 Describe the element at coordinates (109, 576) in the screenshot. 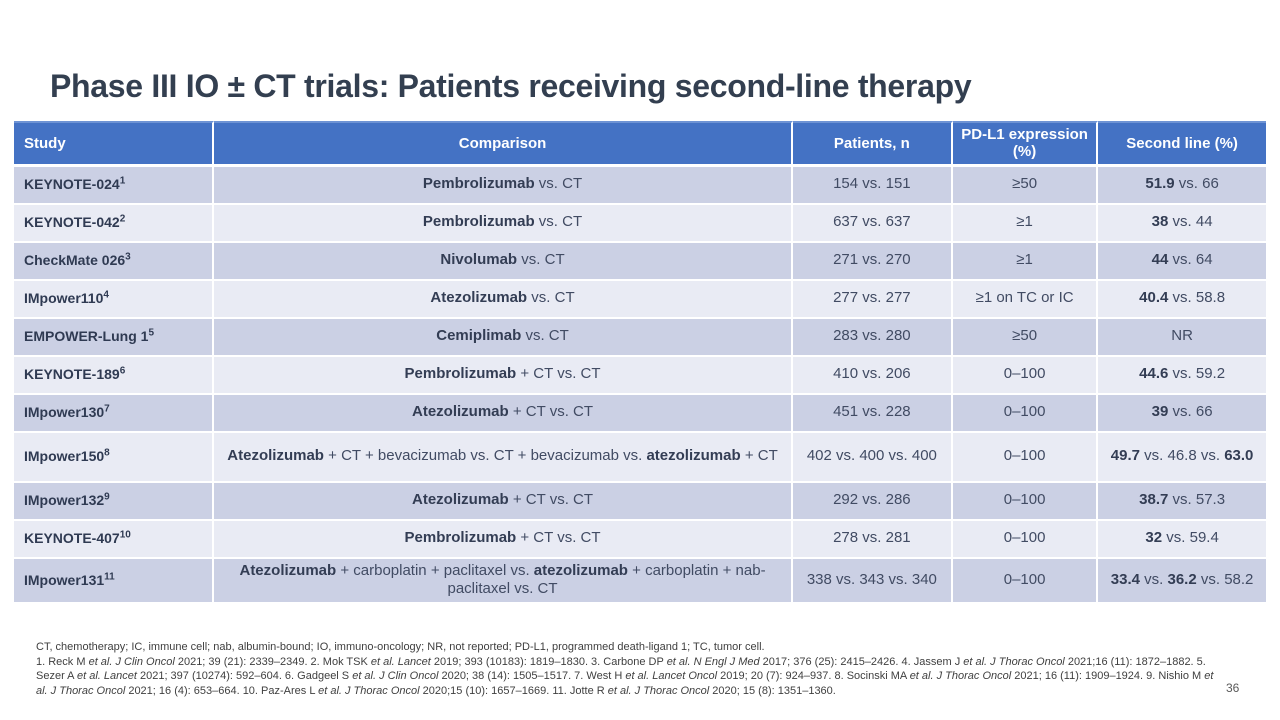

I see `reference-superscript: 11` at that location.